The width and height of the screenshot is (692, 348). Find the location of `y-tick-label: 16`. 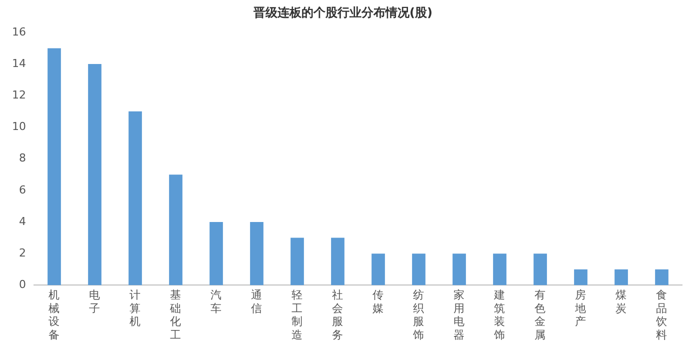

y-tick-label: 16 is located at coordinates (19, 31).